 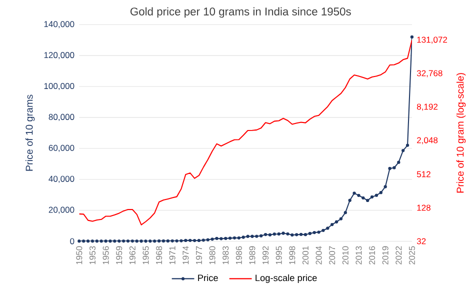 I want to click on y-tick-label: 60,000, so click(x=61, y=148).